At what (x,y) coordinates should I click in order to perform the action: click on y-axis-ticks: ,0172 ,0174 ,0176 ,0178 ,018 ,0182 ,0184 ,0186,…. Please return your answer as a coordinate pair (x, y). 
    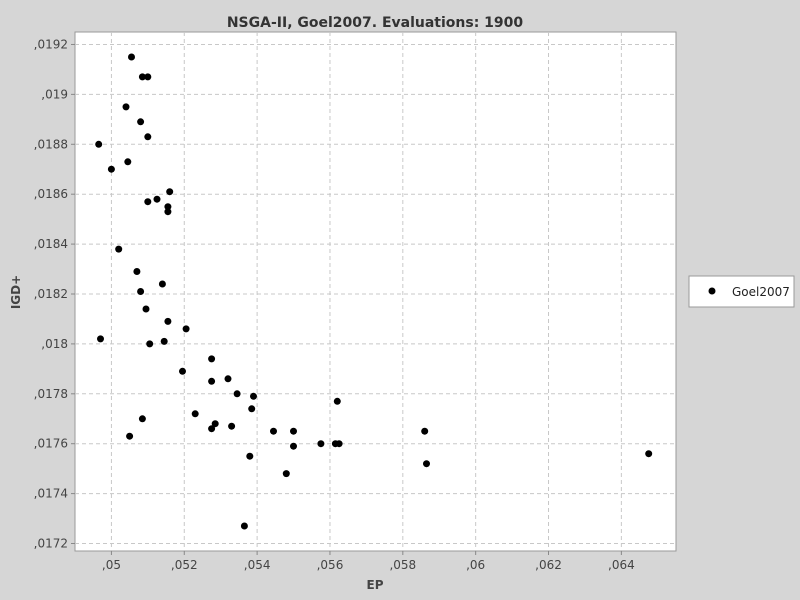
    Looking at the image, I should click on (54, 294).